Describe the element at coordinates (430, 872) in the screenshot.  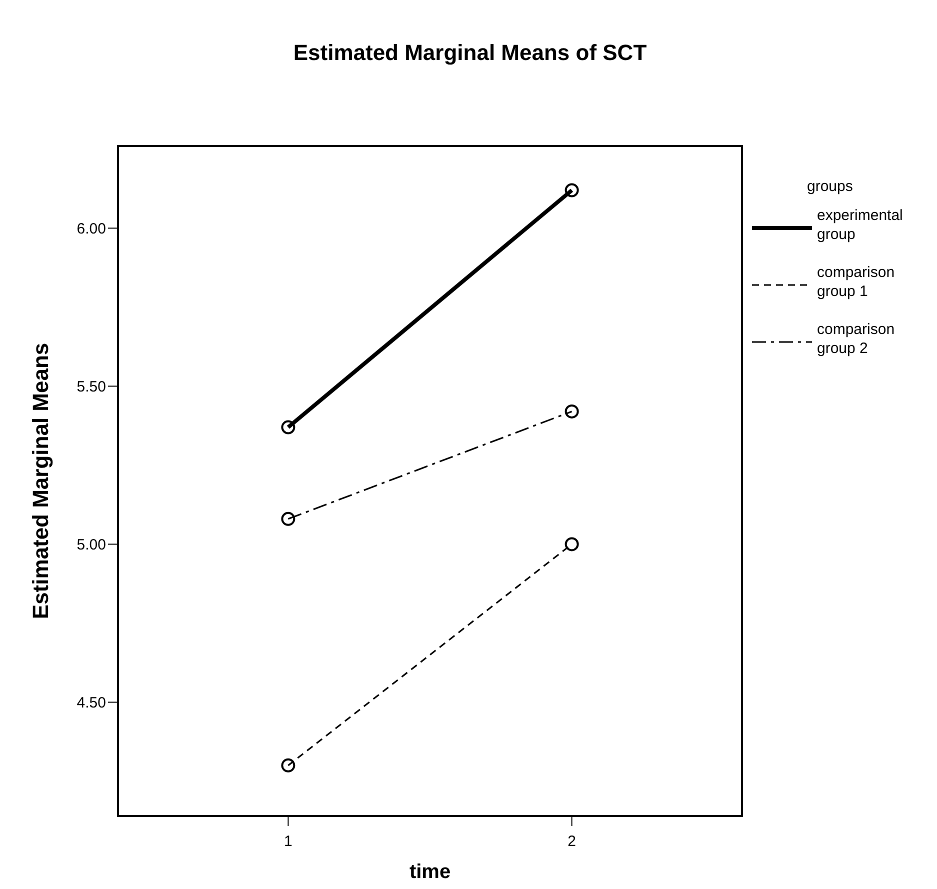
I see `x-axis-title: time` at that location.